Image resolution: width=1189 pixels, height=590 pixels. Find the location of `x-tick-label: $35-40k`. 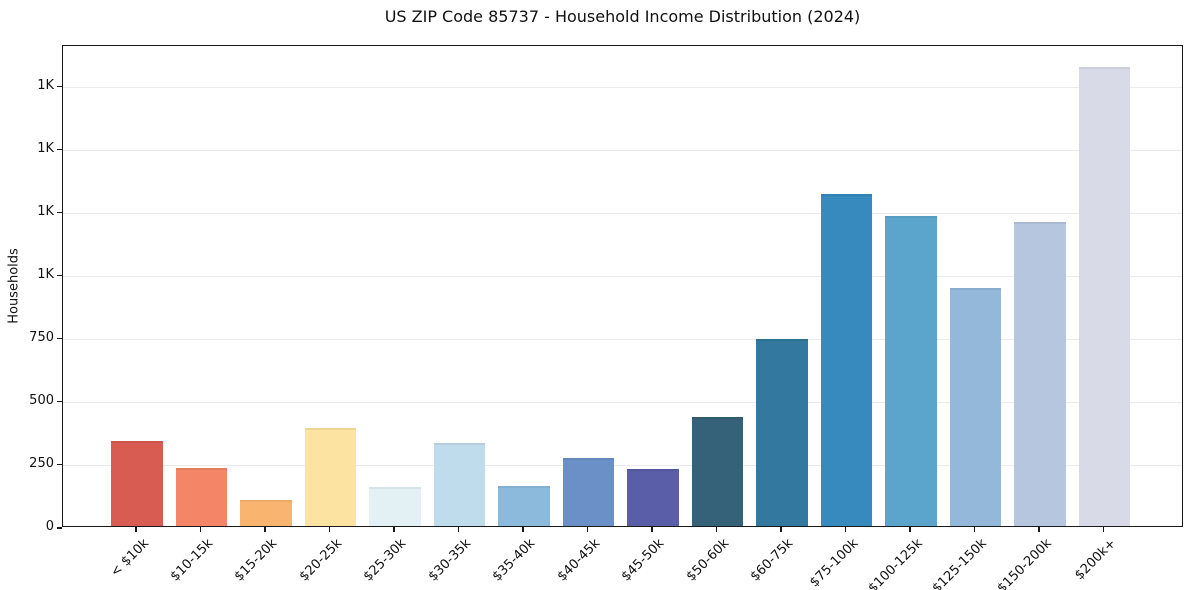

x-tick-label: $35-40k is located at coordinates (514, 560).